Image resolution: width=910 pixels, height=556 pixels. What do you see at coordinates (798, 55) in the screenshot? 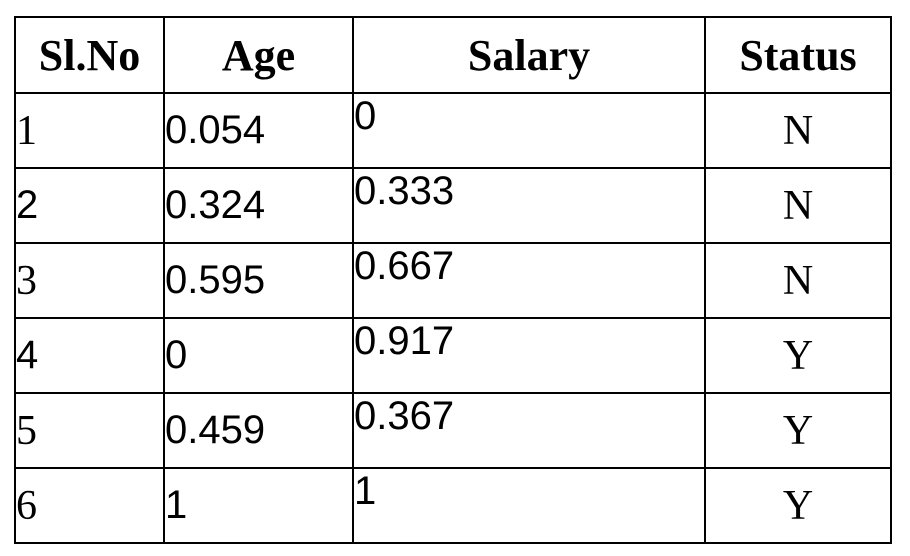
I see `header-status: Status` at bounding box center [798, 55].